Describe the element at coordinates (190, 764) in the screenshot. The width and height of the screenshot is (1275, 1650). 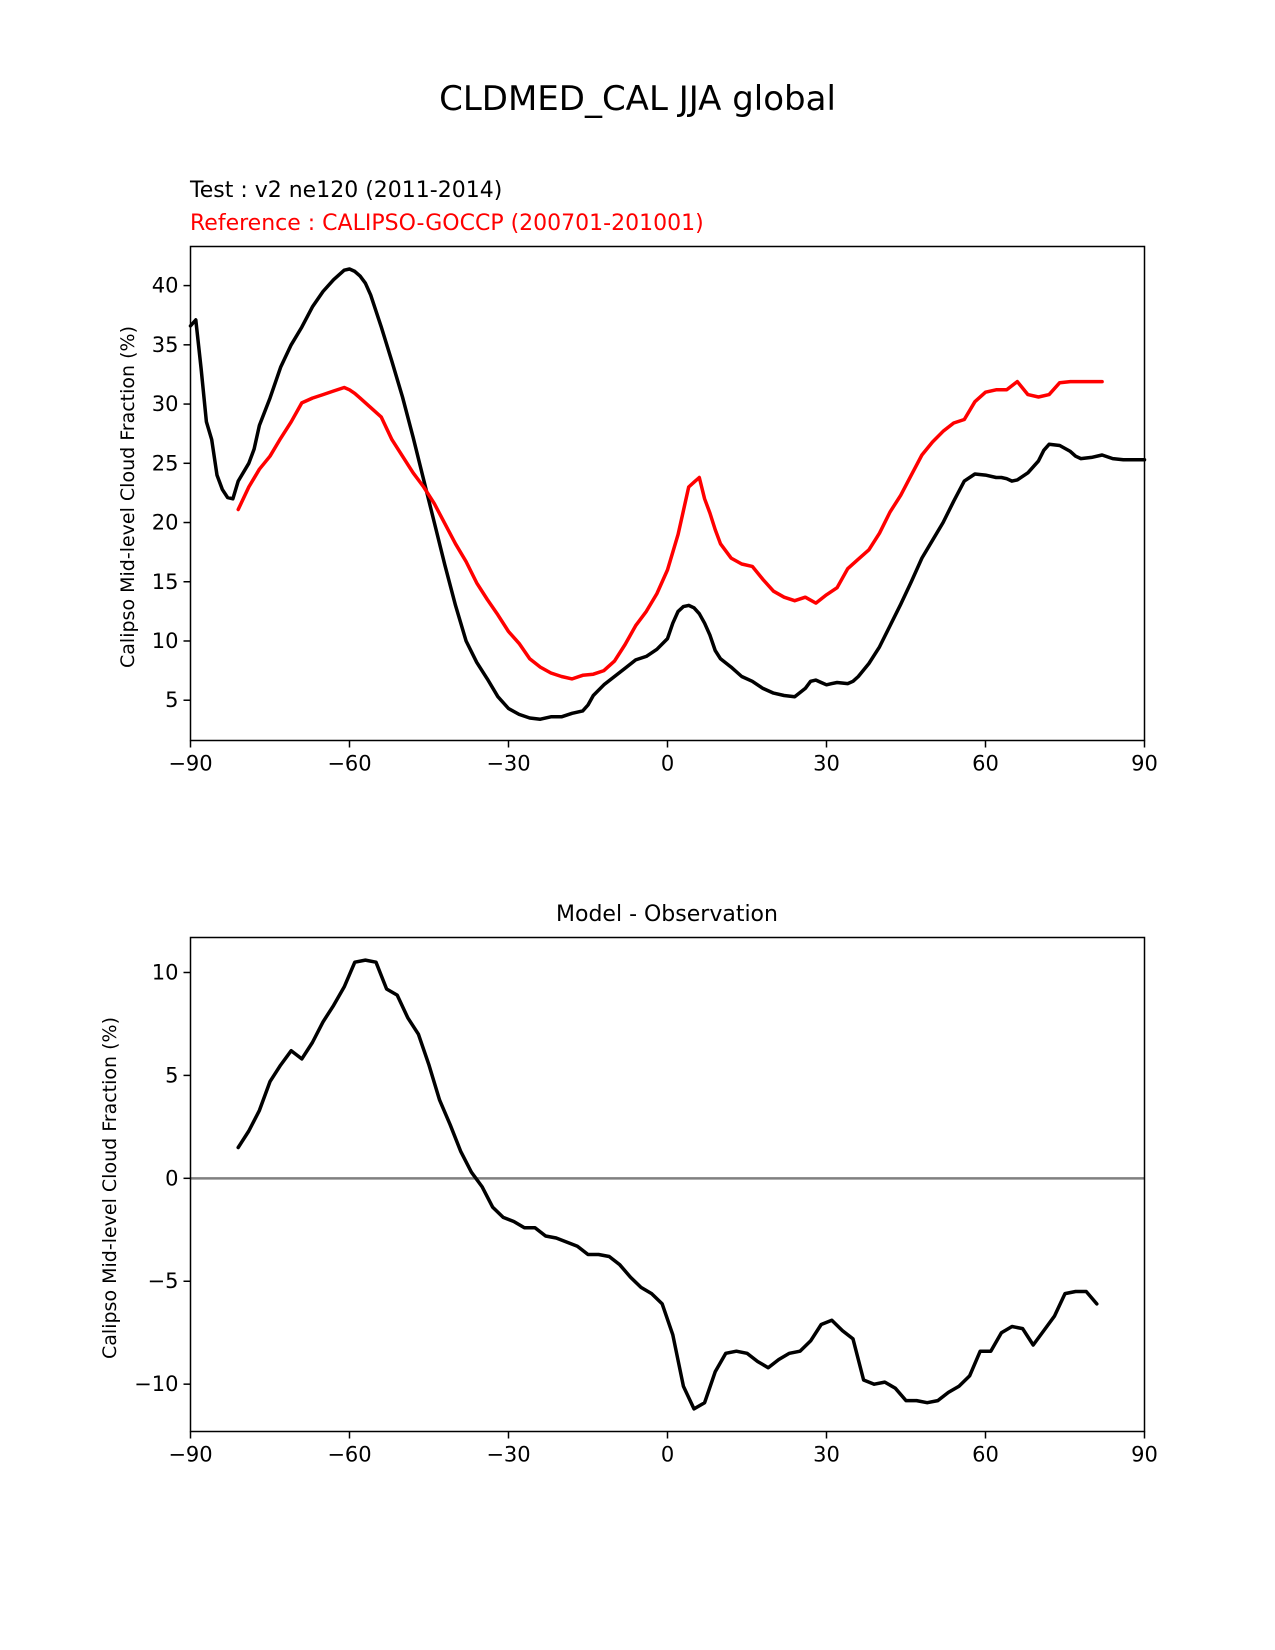
I see `top-x-tick-label: −90` at that location.